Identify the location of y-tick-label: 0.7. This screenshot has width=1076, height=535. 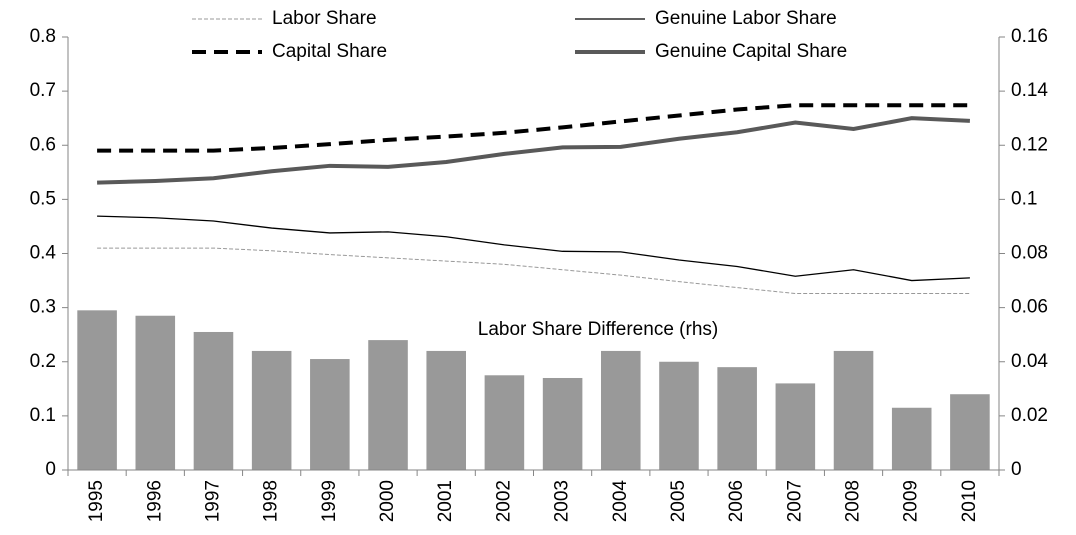
(43, 90).